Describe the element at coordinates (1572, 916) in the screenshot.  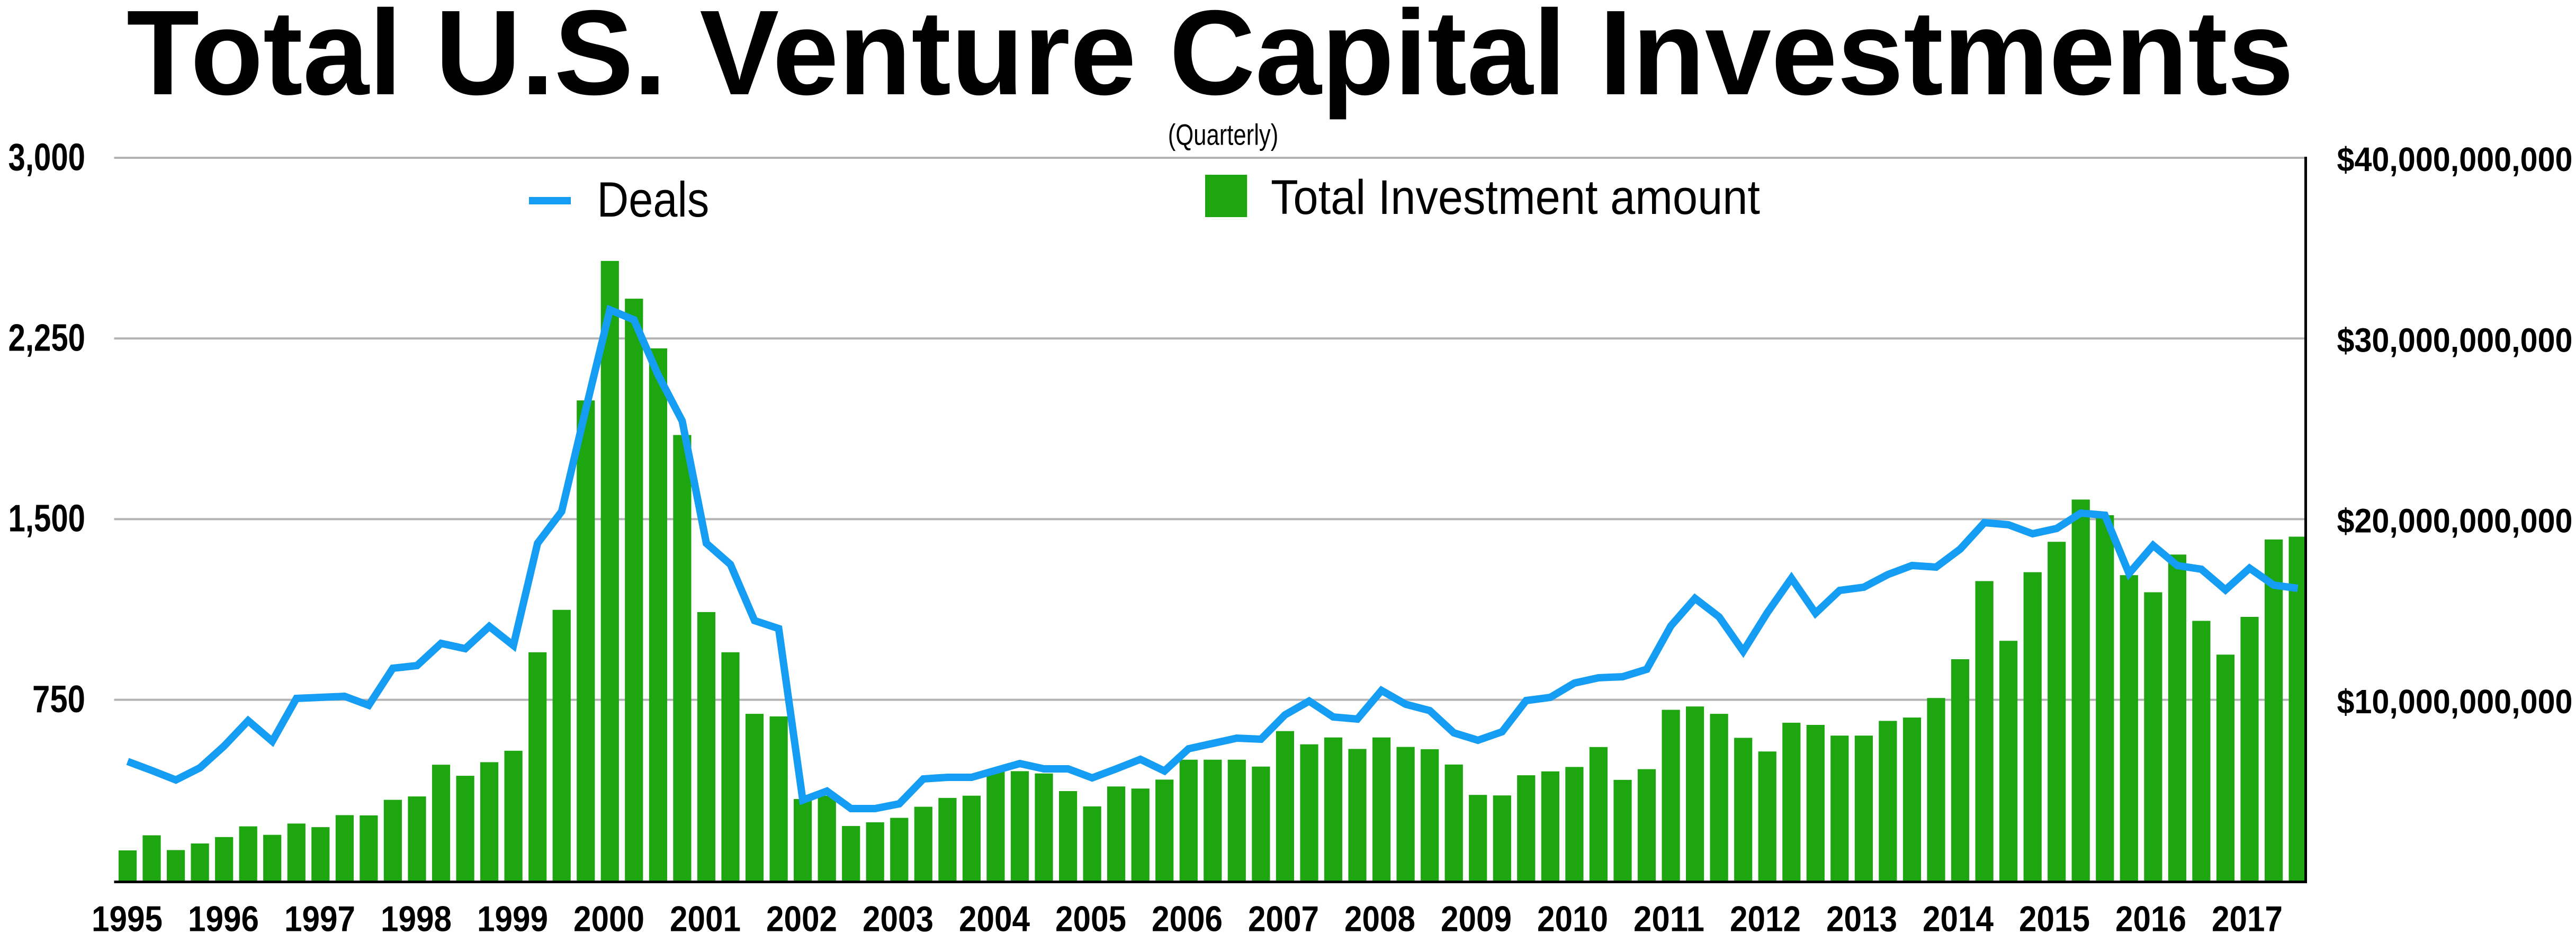
I see `svg-text: 2010` at that location.